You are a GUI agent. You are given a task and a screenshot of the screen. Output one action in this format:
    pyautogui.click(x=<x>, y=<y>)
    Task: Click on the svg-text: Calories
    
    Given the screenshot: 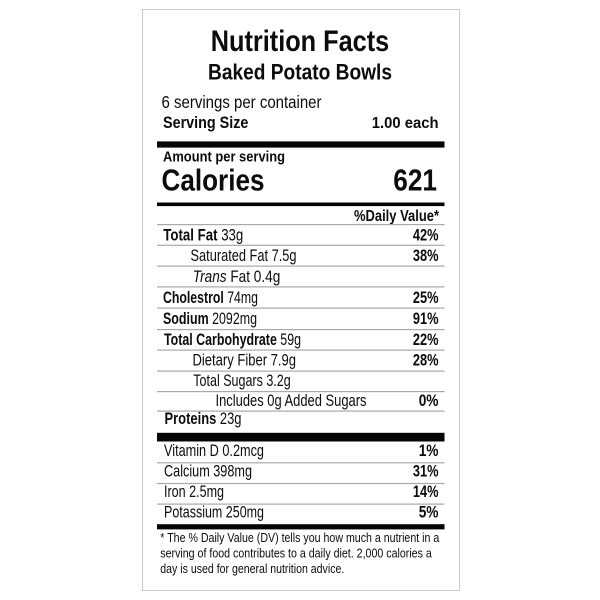 What is the action you would take?
    pyautogui.click(x=213, y=179)
    